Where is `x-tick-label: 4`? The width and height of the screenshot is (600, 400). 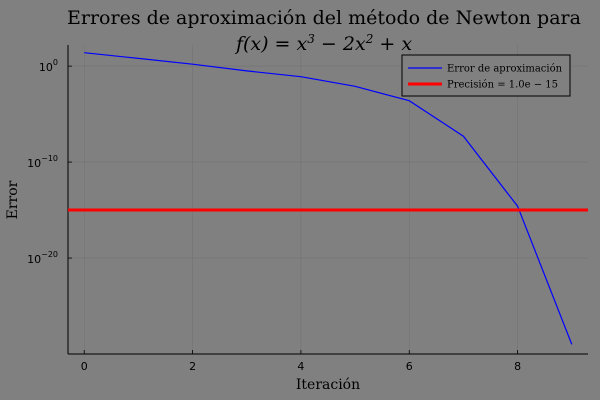 x-tick-label: 4 is located at coordinates (300, 366).